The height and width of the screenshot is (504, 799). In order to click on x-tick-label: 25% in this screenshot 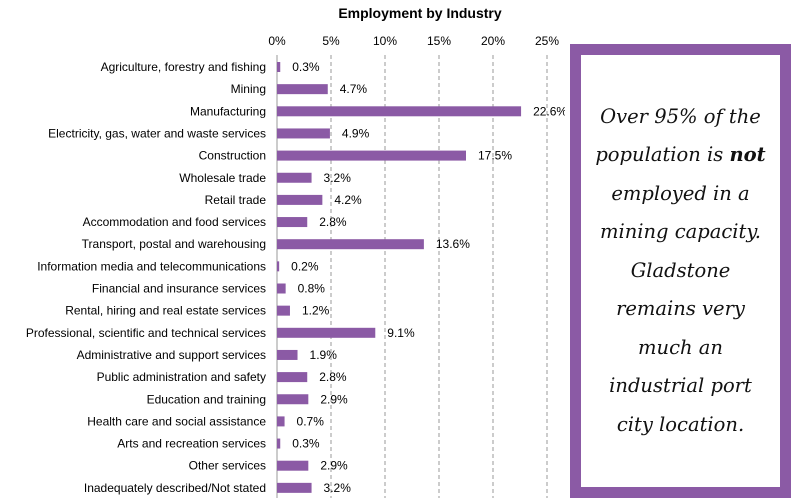, I will do `click(547, 41)`.